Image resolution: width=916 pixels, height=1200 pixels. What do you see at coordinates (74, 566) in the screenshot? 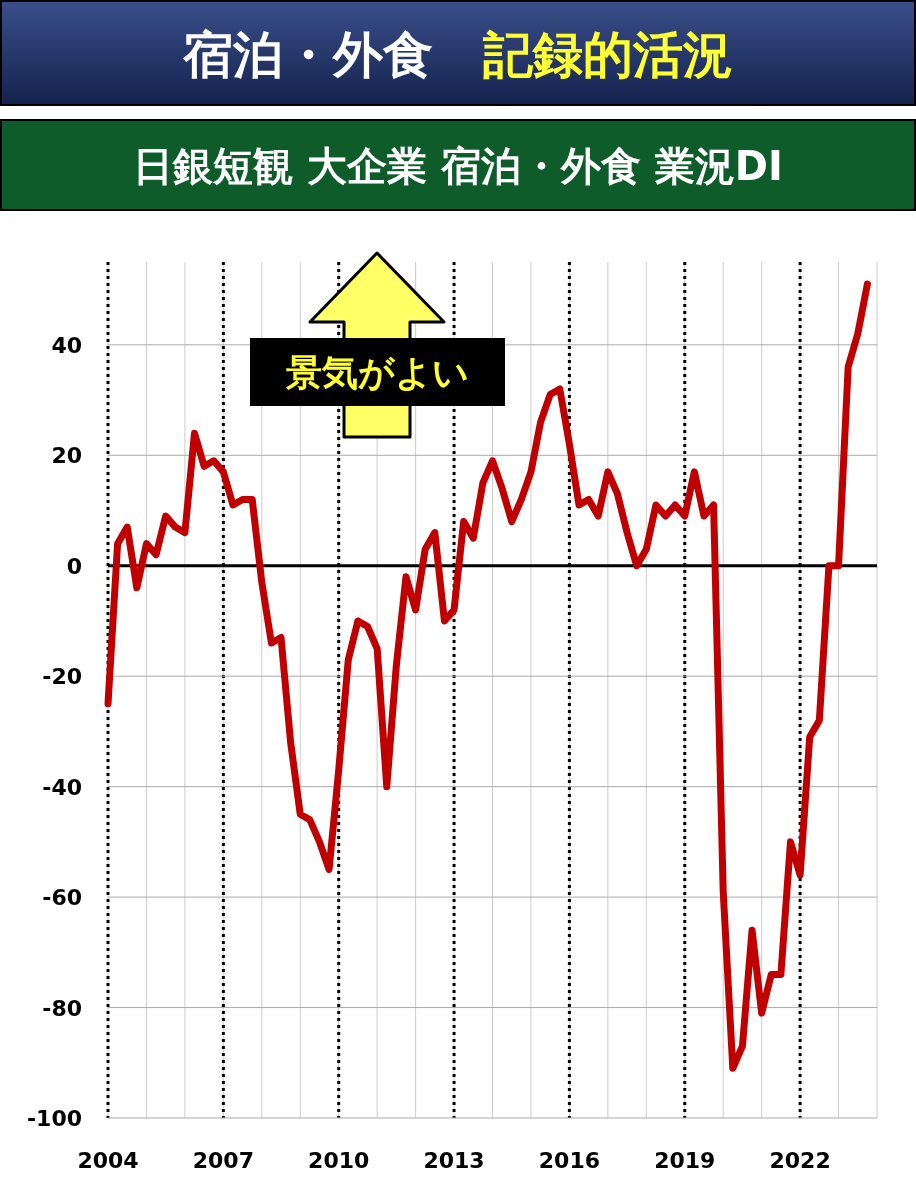
I see `y-tick-label: 0` at bounding box center [74, 566].